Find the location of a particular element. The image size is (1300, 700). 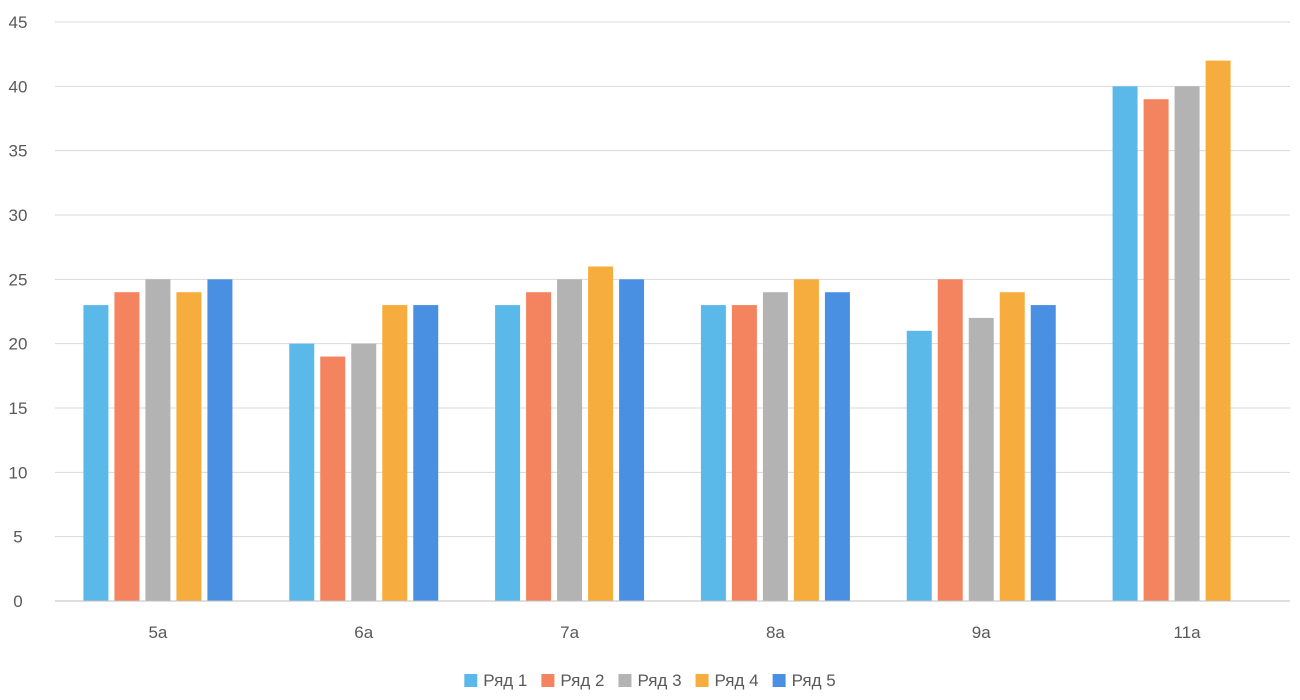

x-tick-label: 7а is located at coordinates (569, 632).